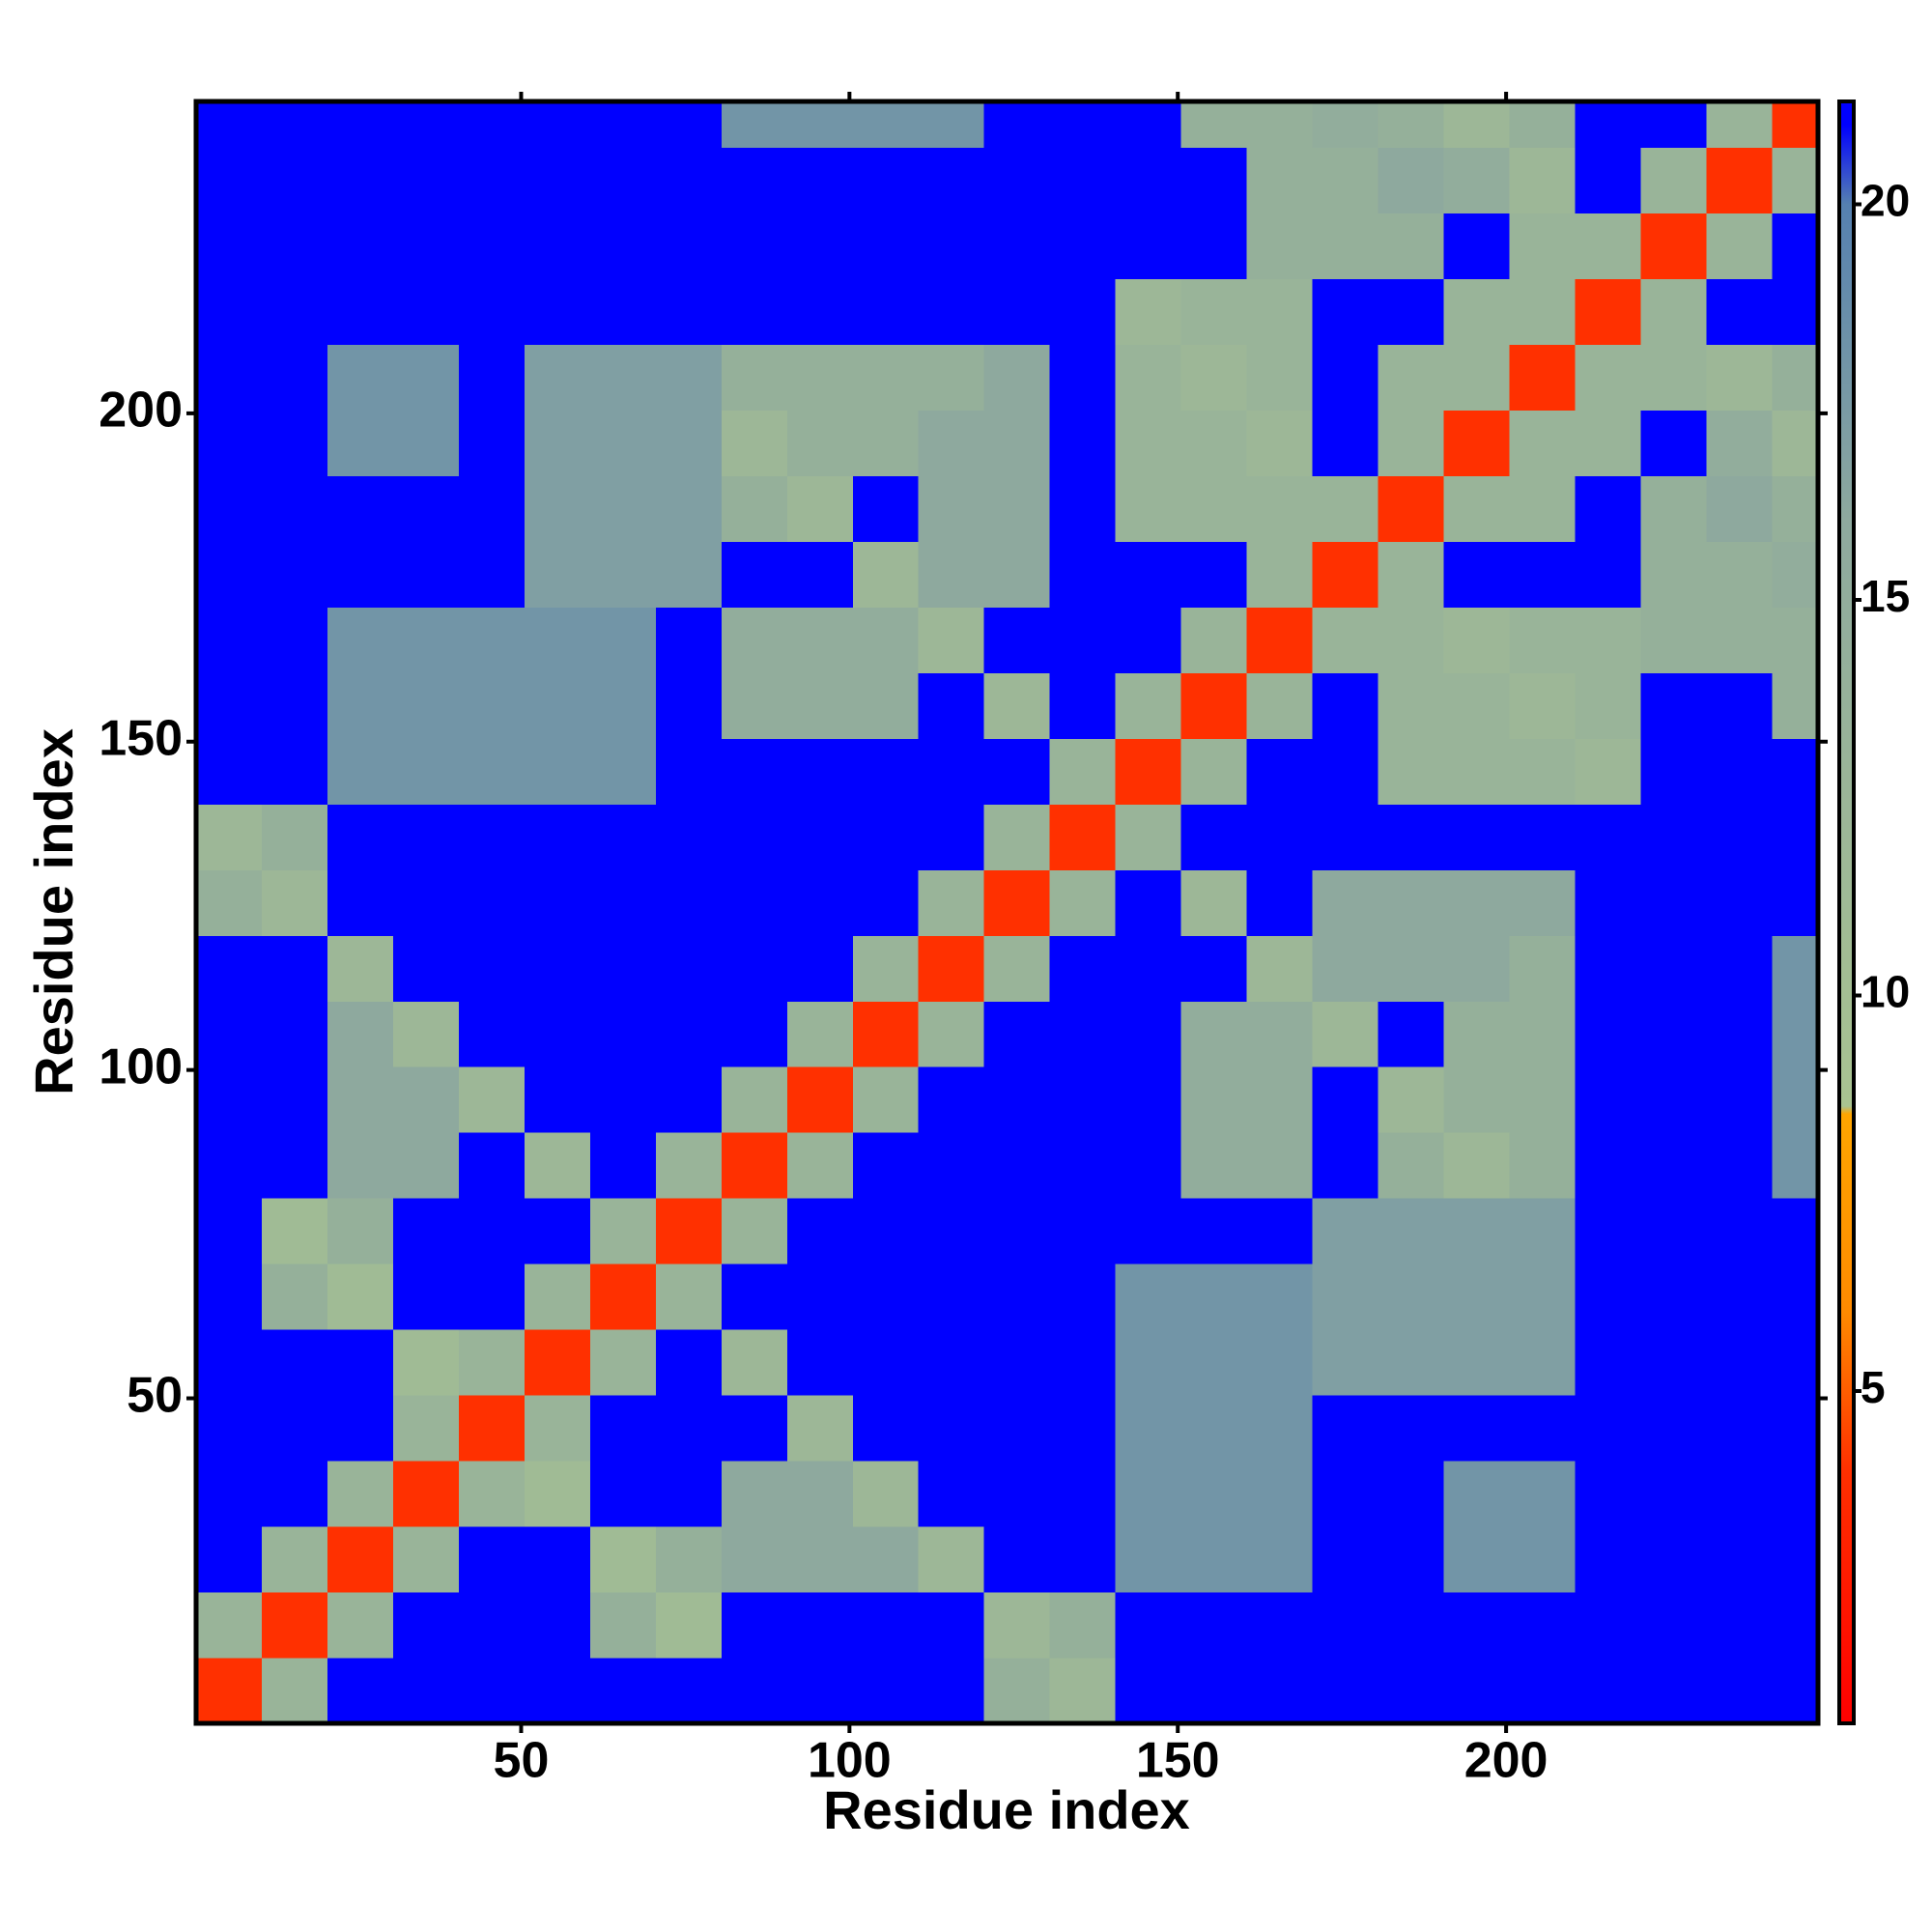 The image size is (1932, 1932). What do you see at coordinates (141, 738) in the screenshot?
I see `y-tick-label: 150` at bounding box center [141, 738].